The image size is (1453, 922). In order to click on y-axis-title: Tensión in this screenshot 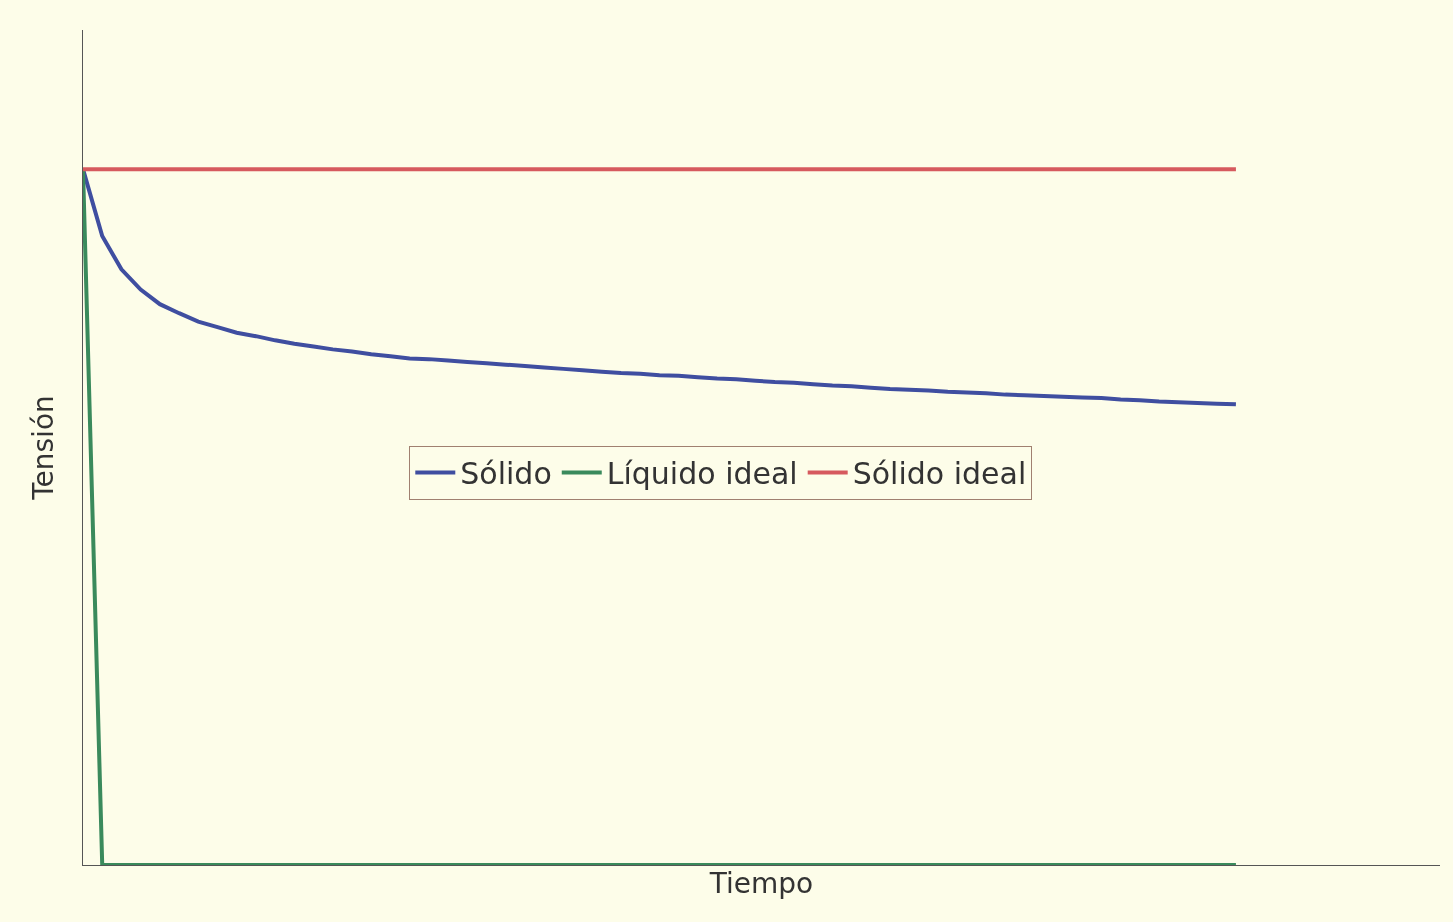, I will do `click(43, 448)`.